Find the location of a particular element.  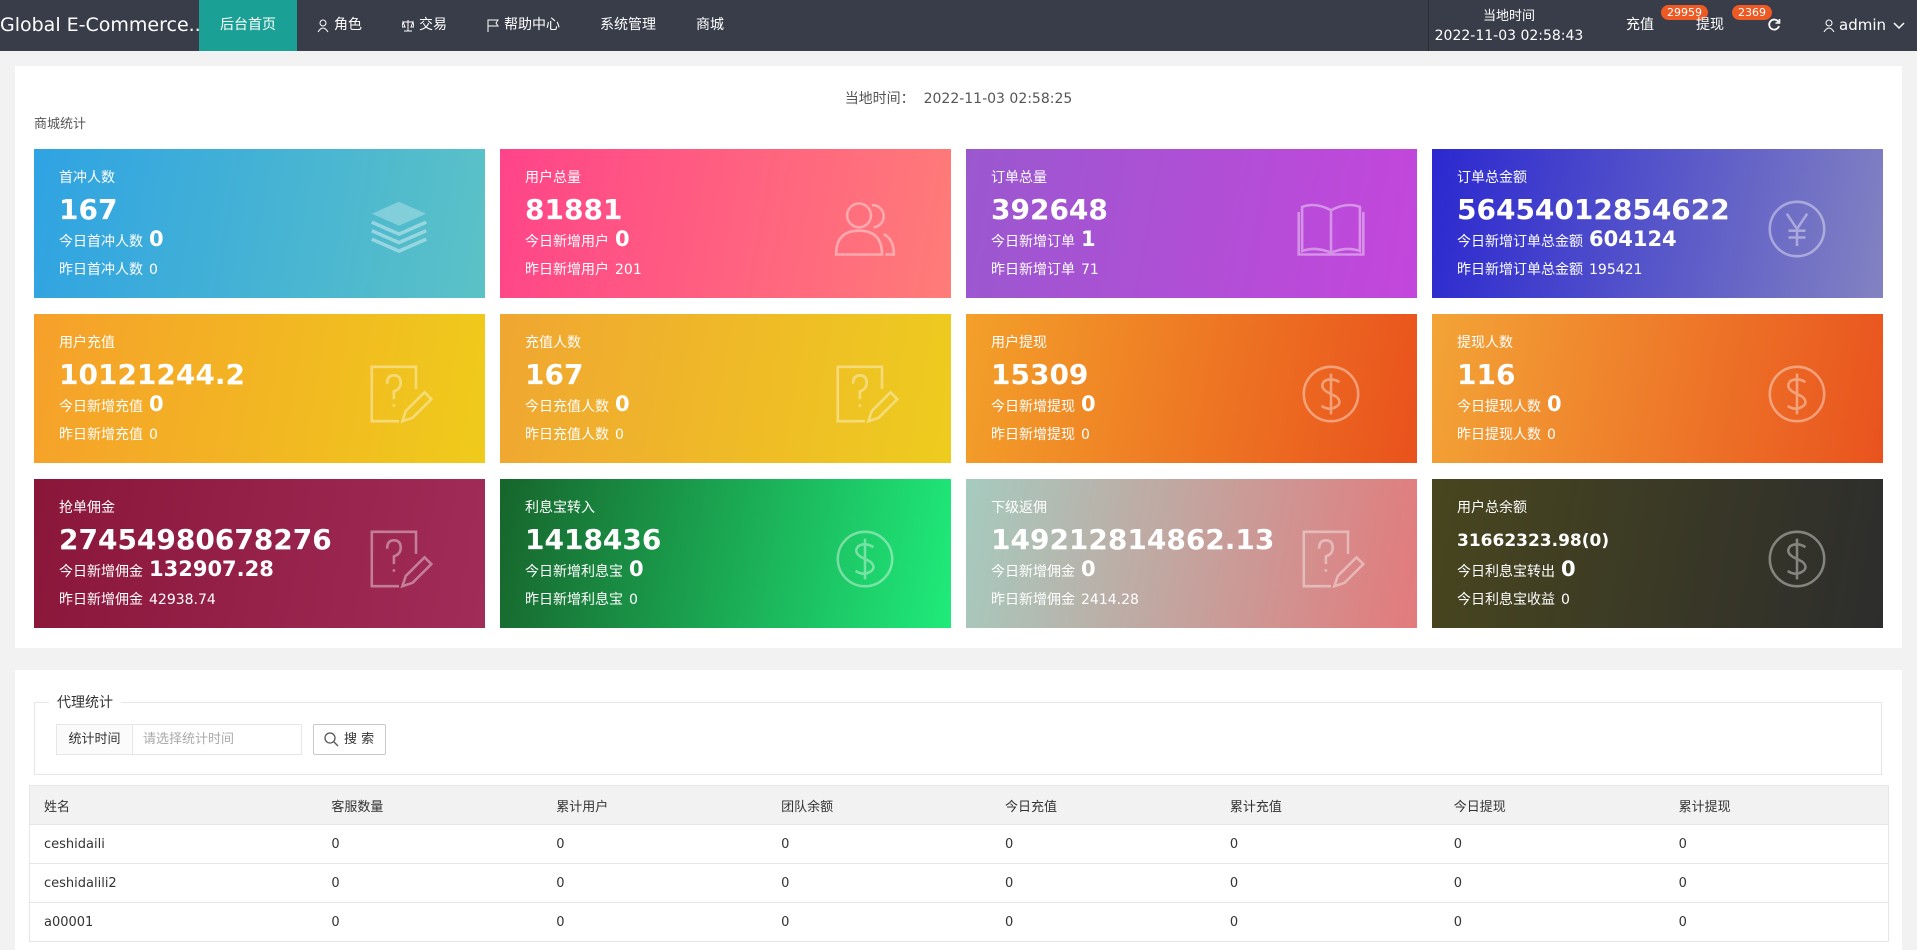

yesterday-line: 昨日新增佣金 42938.74 is located at coordinates (137, 599).